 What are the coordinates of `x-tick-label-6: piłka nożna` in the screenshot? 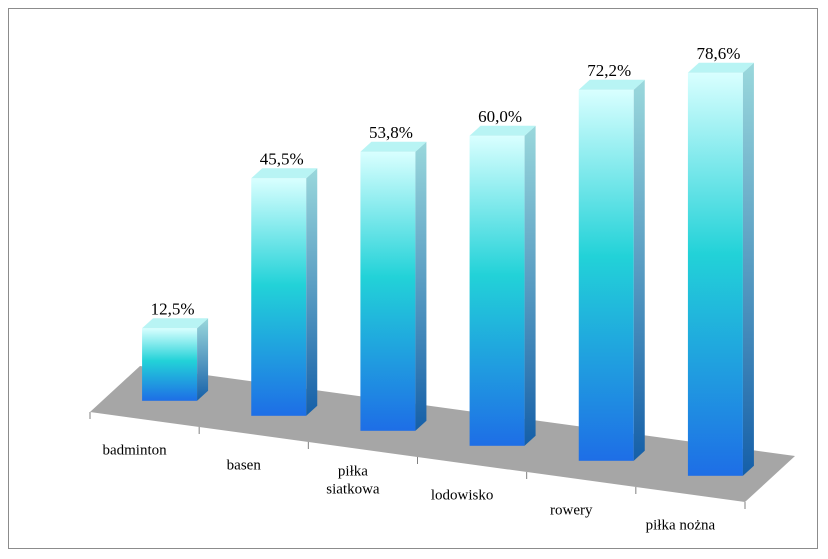 It's located at (681, 526).